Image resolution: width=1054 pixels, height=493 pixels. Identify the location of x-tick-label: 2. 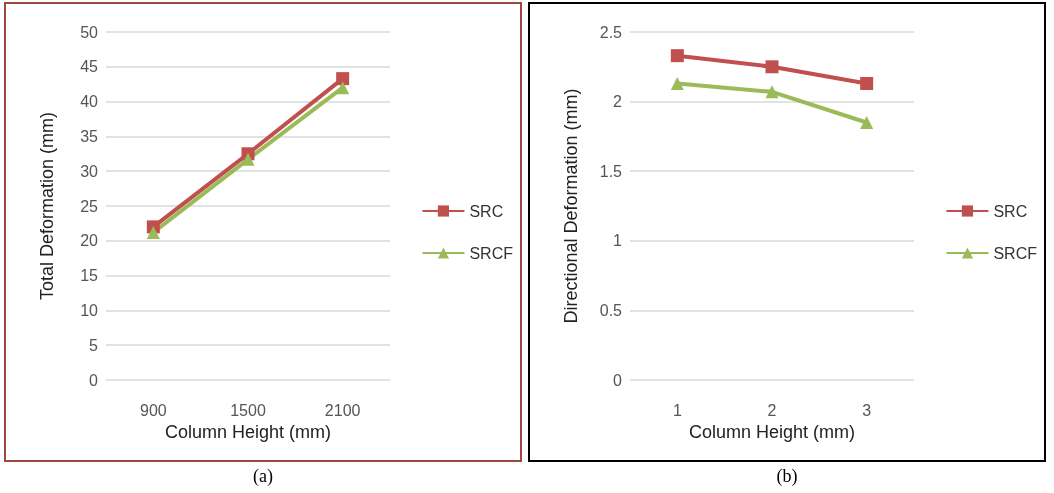
(772, 410).